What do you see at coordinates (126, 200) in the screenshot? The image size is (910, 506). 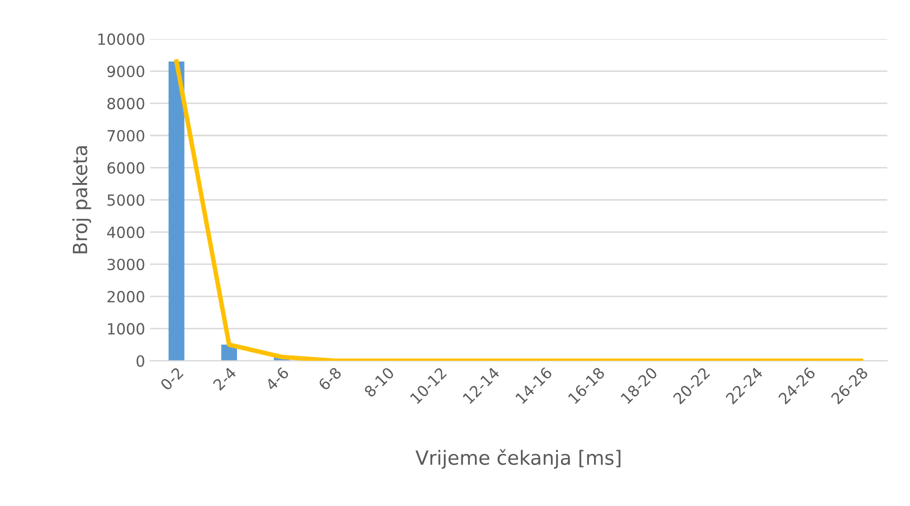 I see `y-tick-label: 5000` at bounding box center [126, 200].